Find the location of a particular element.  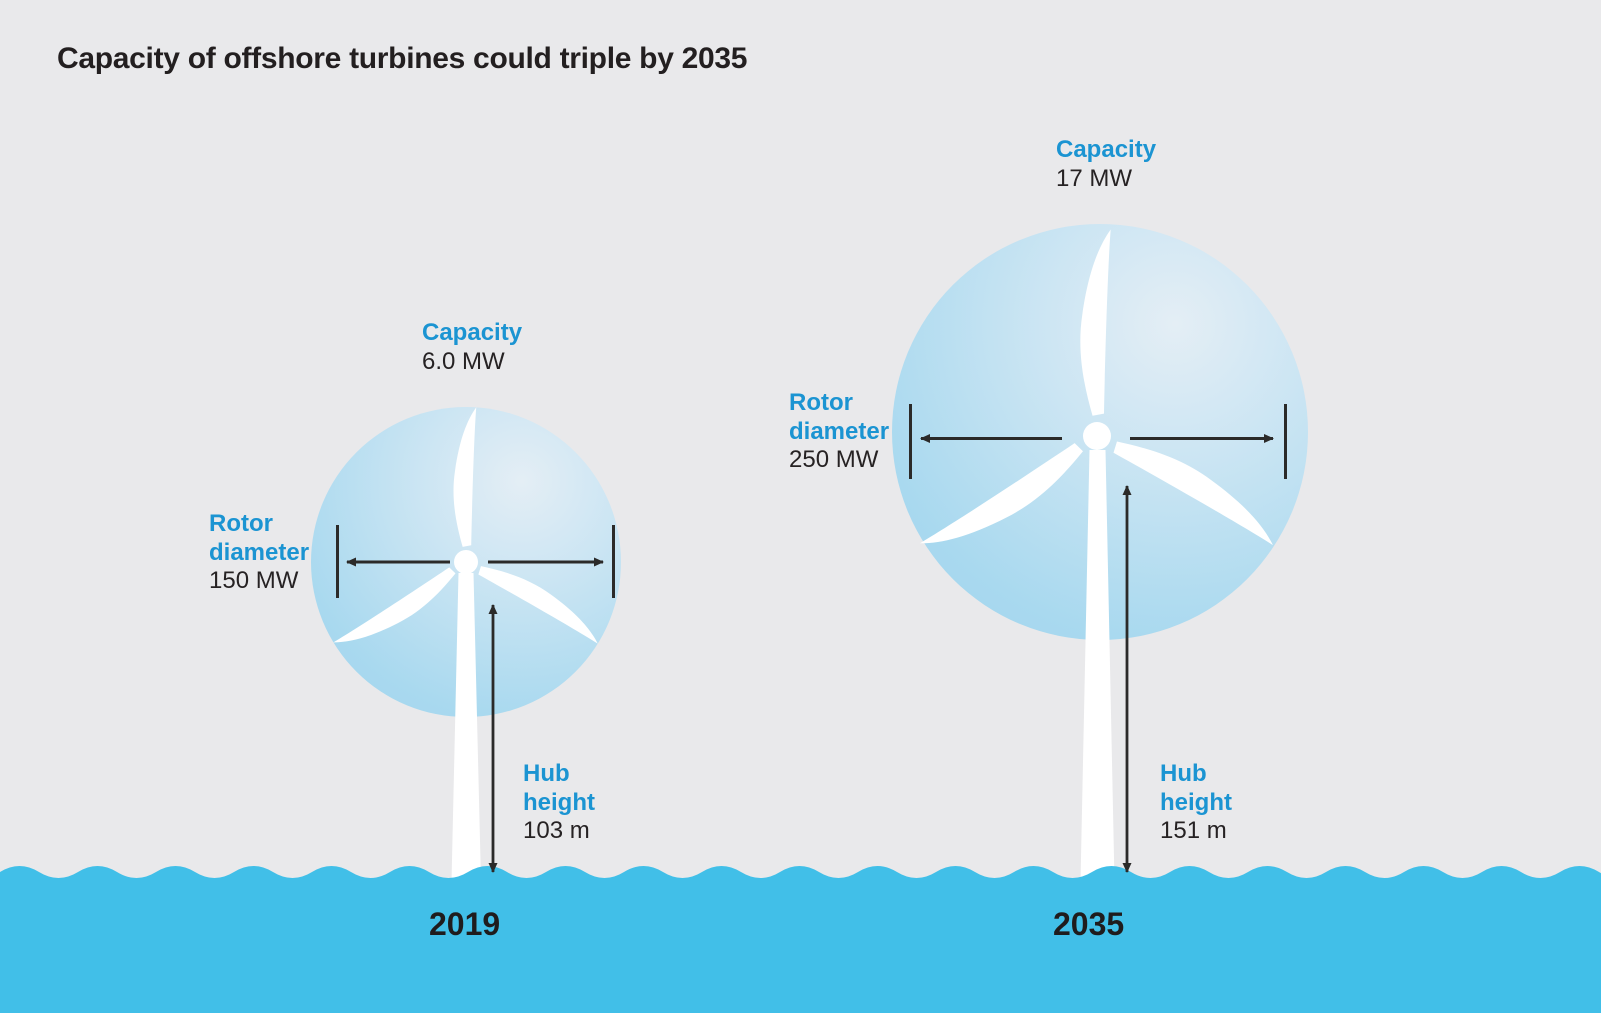

rotor-diameter-measure-2019 is located at coordinates (475, 561).